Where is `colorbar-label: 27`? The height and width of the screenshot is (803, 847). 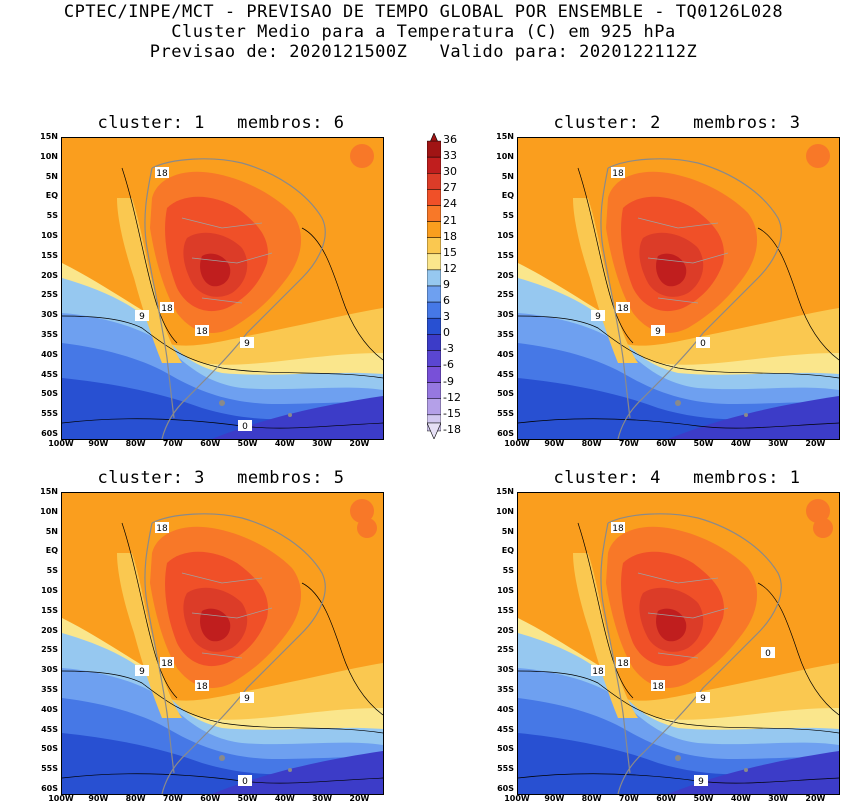 colorbar-label: 27 is located at coordinates (450, 188).